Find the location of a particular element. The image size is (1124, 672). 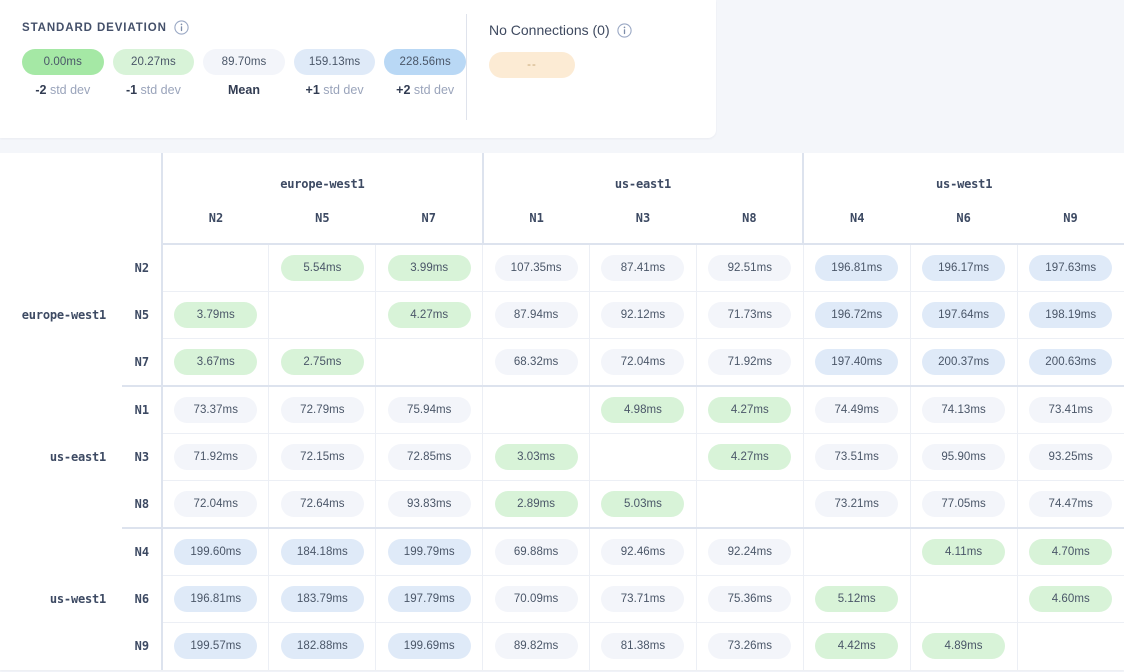

latency-cell: 72.79ms is located at coordinates (322, 409).